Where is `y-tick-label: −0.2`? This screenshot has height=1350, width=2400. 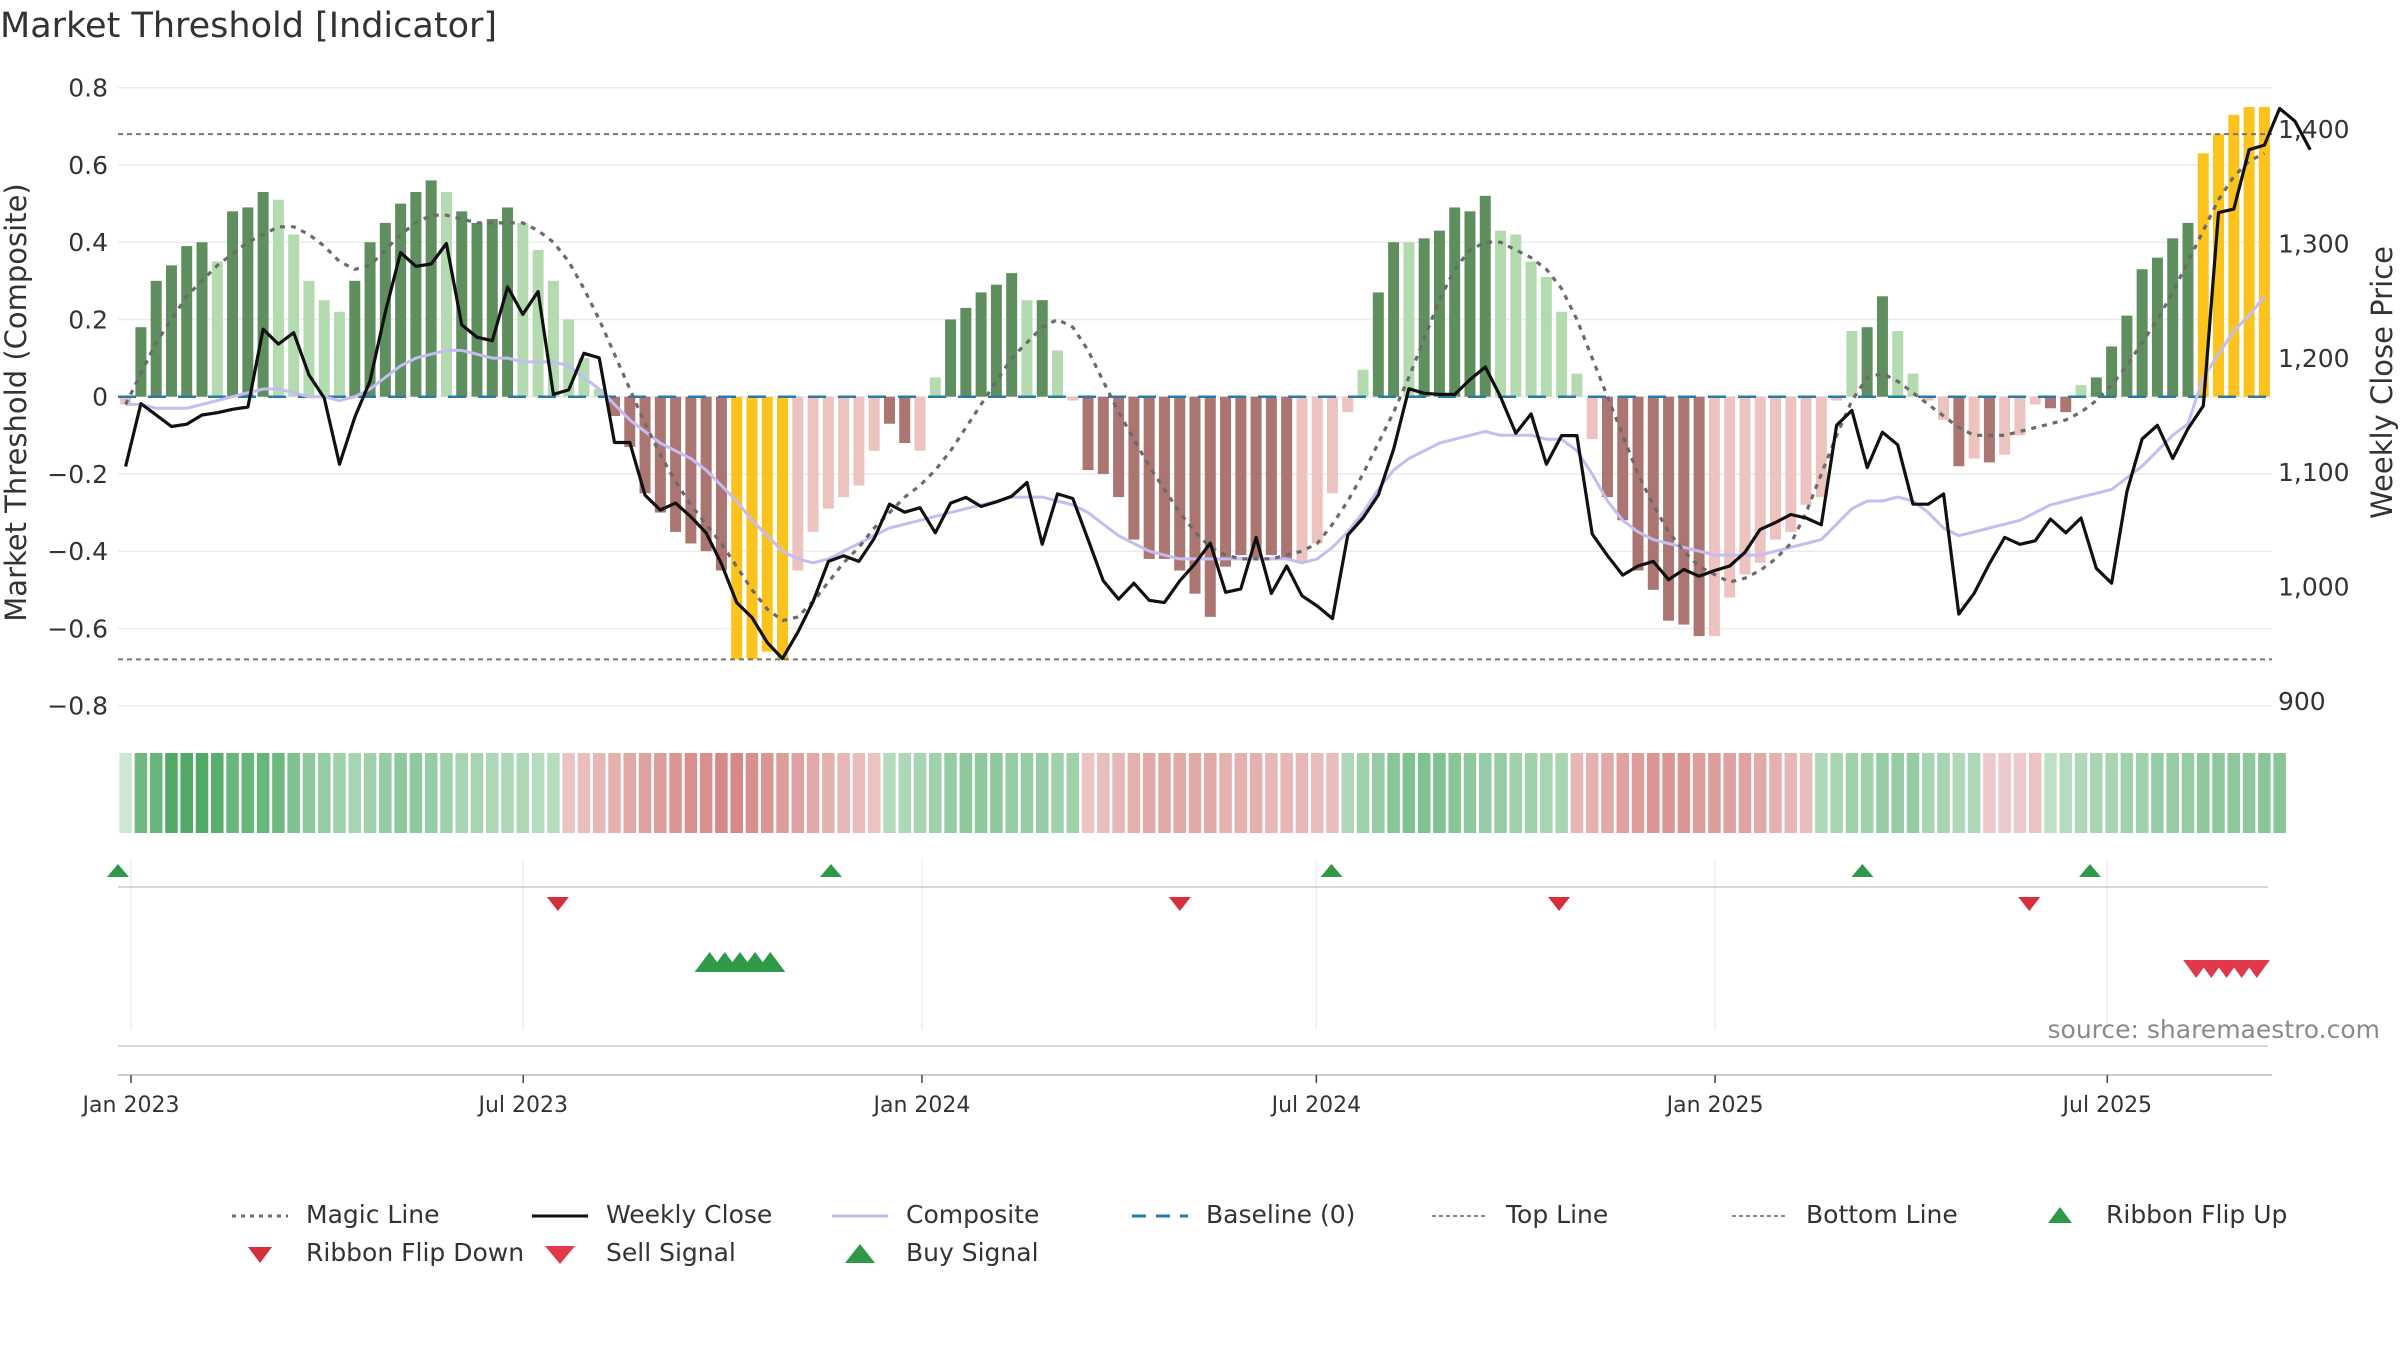 y-tick-label: −0.2 is located at coordinates (77, 474).